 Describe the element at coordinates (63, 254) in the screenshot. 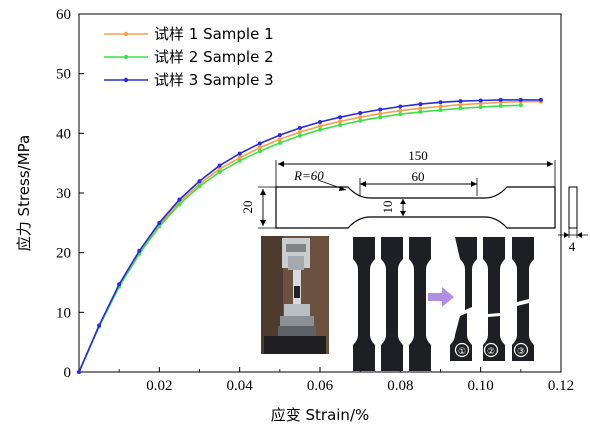

I see `y-tick-label: 20` at that location.